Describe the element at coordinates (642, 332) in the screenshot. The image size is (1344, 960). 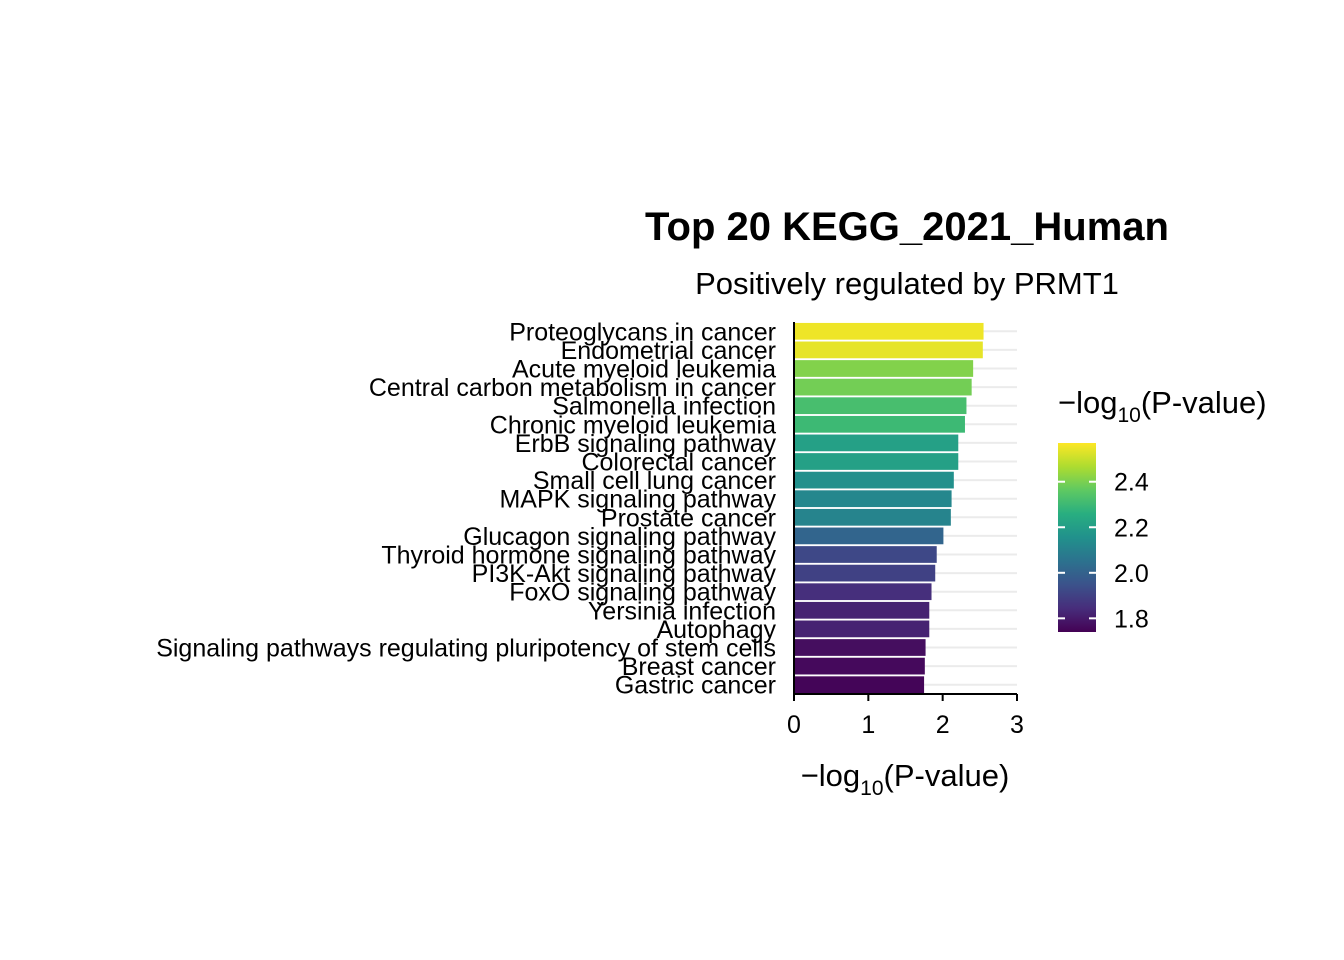
I see `category-label: Proteoglycans in cancer` at that location.